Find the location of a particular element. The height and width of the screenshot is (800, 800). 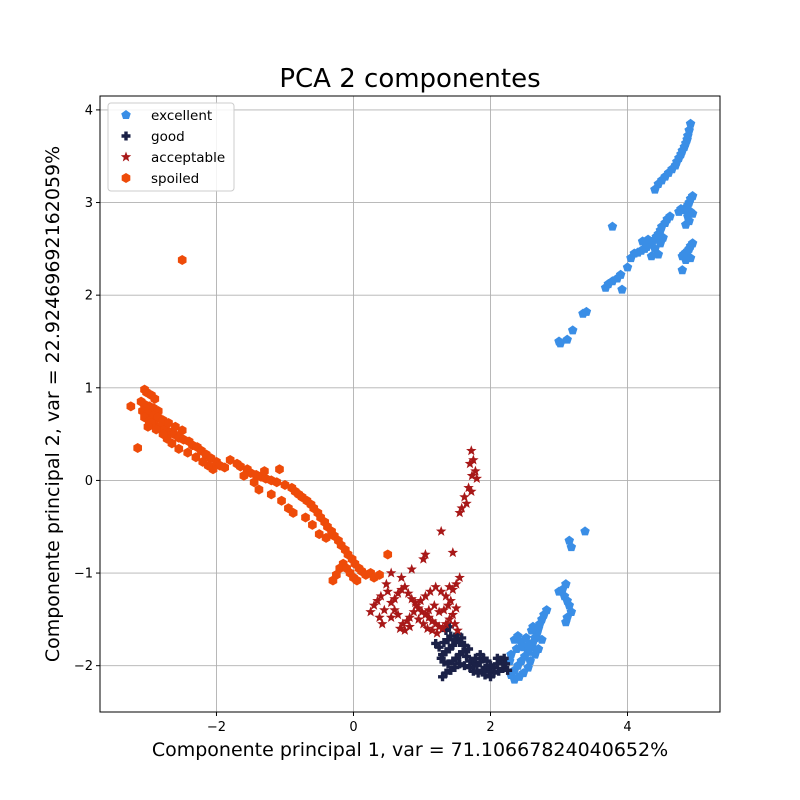

y-tick-label: 0 is located at coordinates (89, 481).